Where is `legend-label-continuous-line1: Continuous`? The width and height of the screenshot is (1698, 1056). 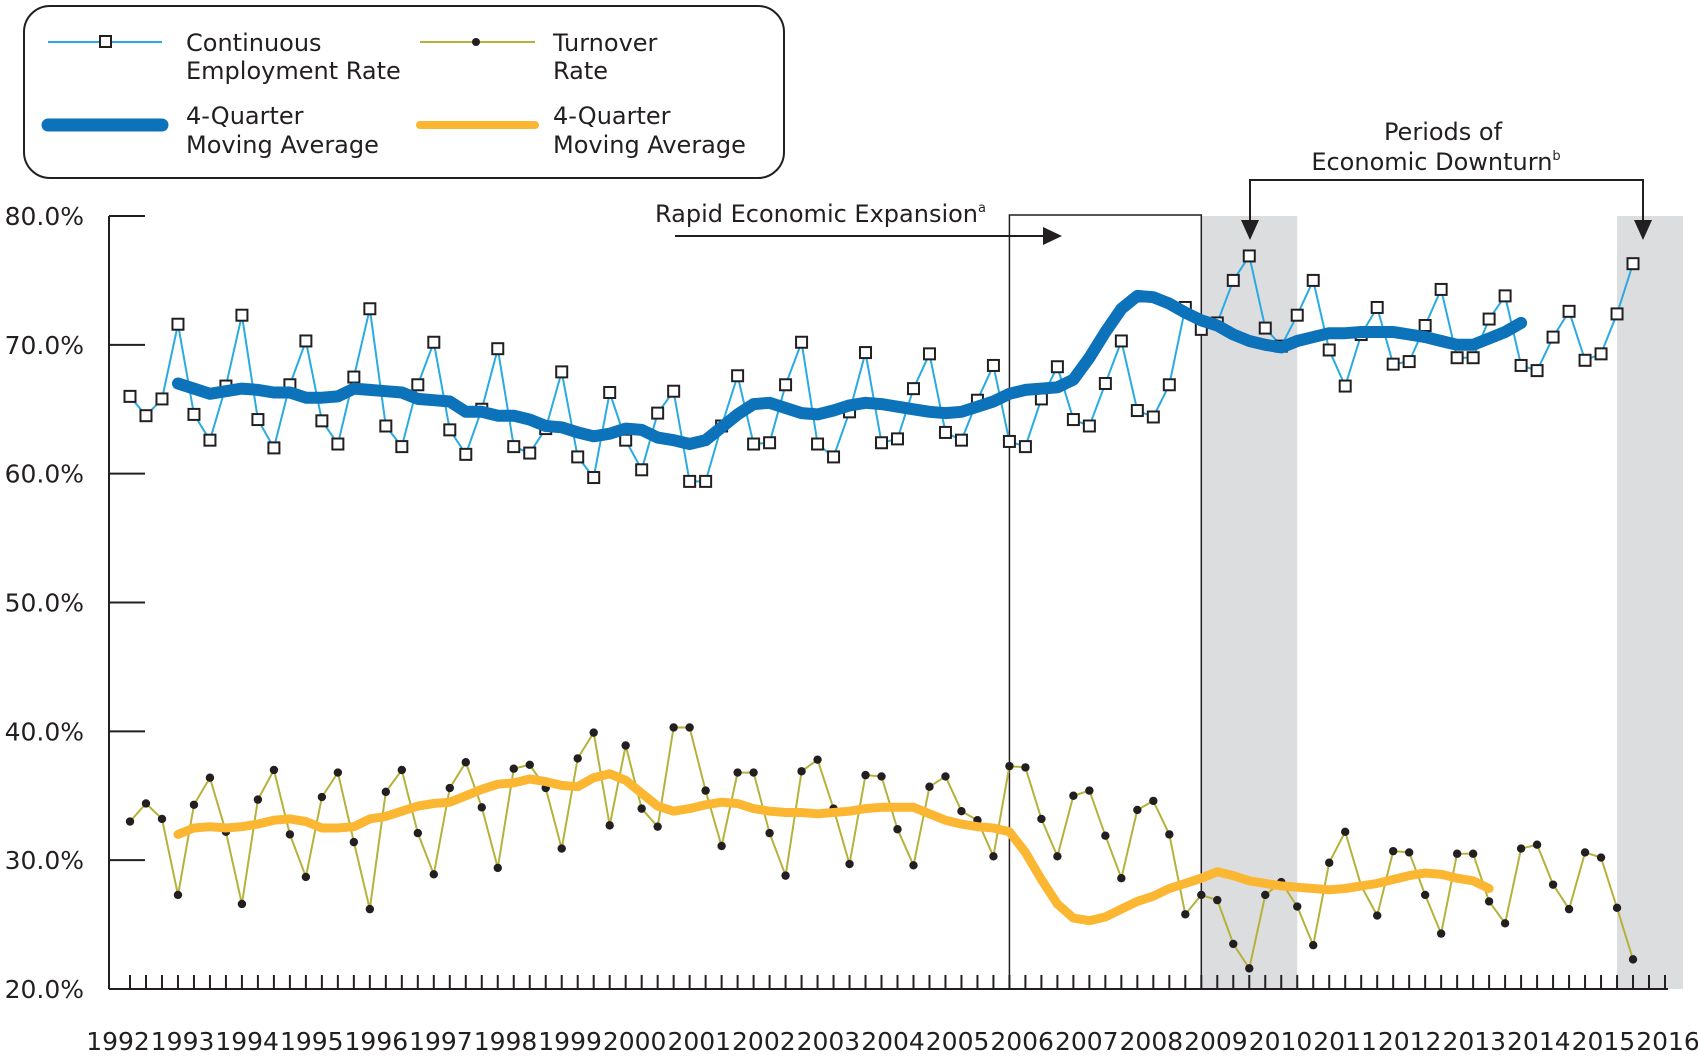
legend-label-continuous-line1: Continuous is located at coordinates (254, 43).